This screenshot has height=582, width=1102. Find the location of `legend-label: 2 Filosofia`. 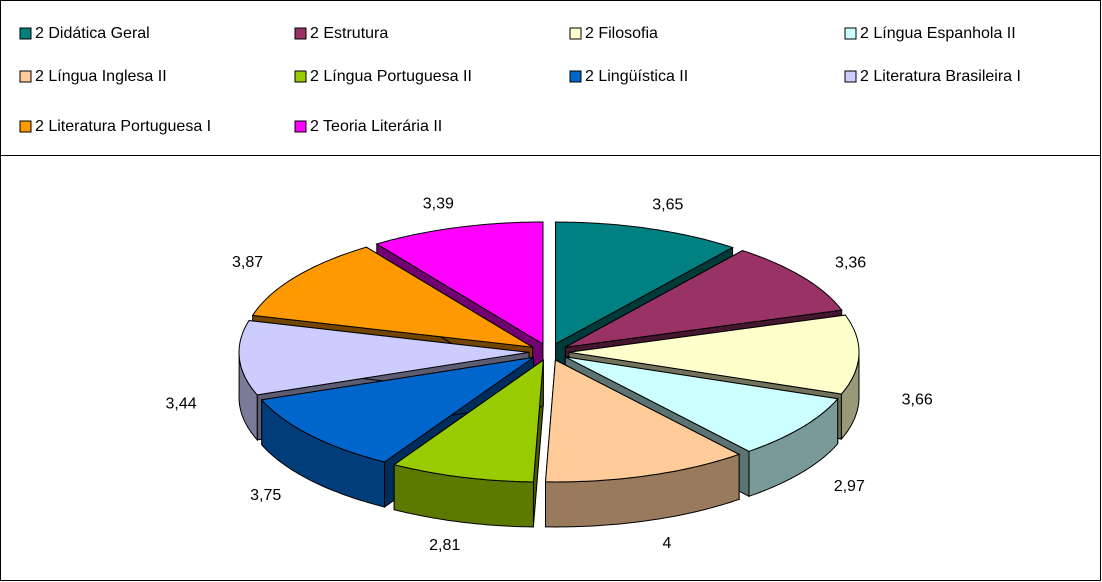

legend-label: 2 Filosofia is located at coordinates (621, 33).